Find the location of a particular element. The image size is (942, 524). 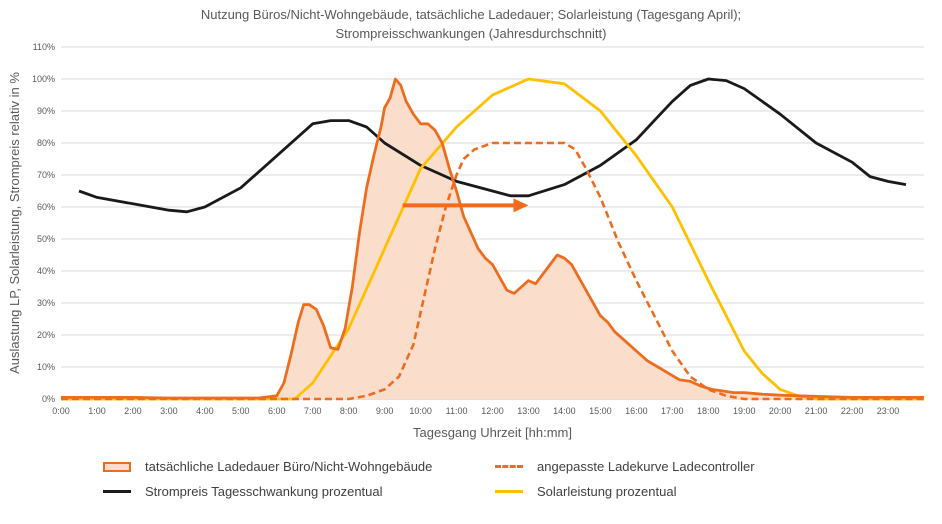

legend-item-ladekurve: angepasste Ladekurve Ladecontroller is located at coordinates (625, 466).